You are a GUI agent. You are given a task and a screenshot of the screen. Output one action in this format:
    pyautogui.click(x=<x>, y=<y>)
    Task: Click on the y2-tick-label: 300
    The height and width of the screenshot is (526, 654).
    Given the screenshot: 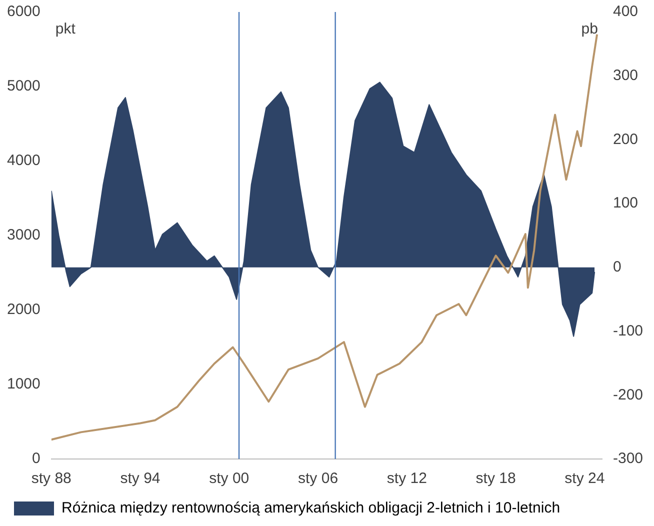 What is the action you would take?
    pyautogui.click(x=625, y=75)
    